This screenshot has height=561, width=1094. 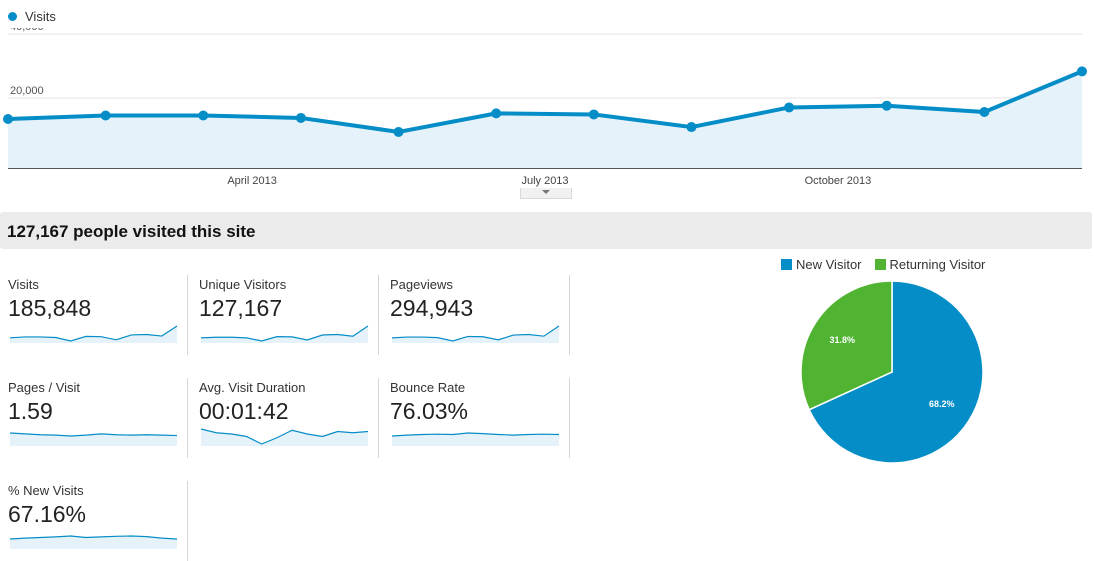 What do you see at coordinates (46, 490) in the screenshot?
I see `metric-label-new-visits: % New Visits` at bounding box center [46, 490].